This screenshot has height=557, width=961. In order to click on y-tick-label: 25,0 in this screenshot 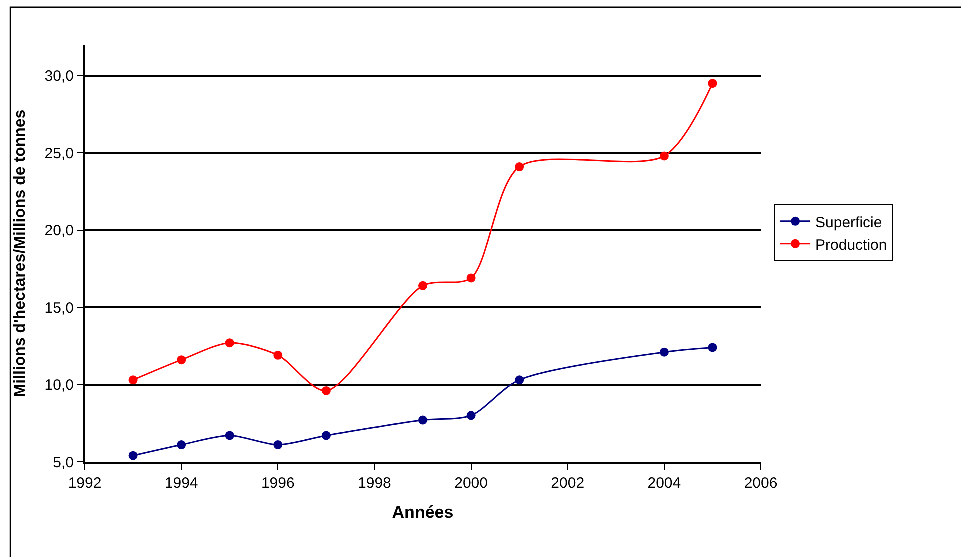, I will do `click(59, 153)`.